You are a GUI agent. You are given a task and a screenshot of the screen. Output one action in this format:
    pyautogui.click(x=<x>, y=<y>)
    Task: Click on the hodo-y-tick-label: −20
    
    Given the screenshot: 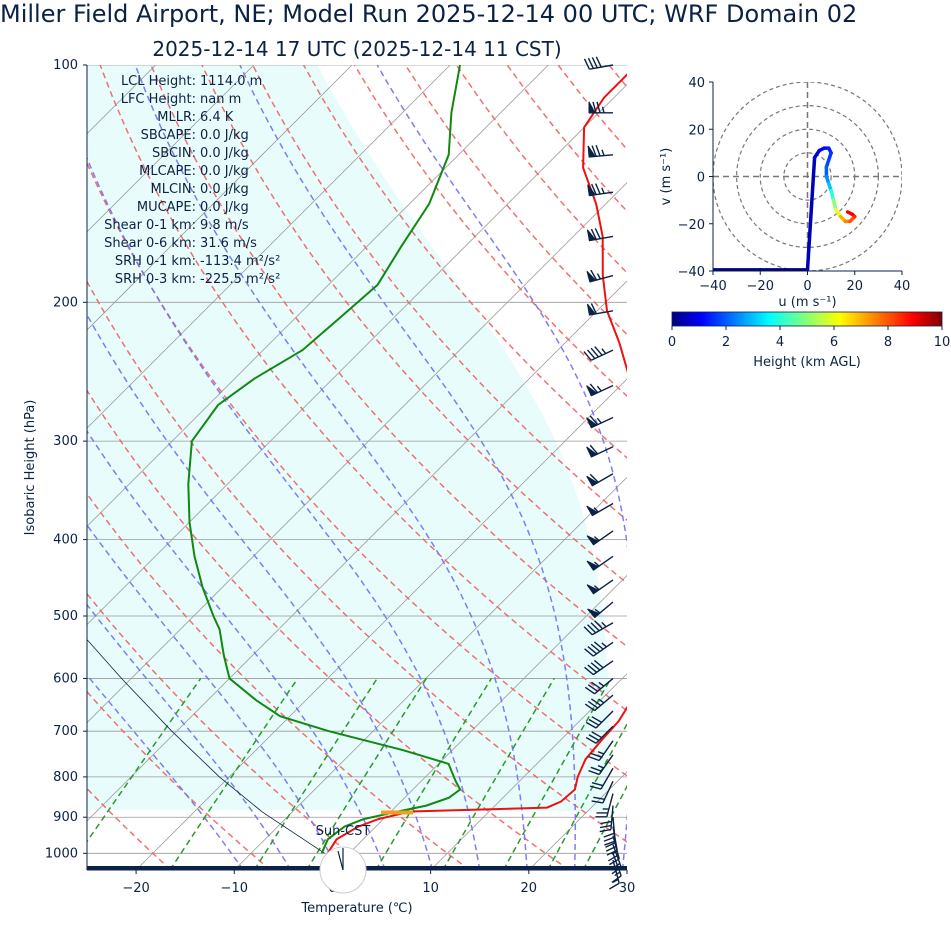 What is the action you would take?
    pyautogui.click(x=691, y=225)
    